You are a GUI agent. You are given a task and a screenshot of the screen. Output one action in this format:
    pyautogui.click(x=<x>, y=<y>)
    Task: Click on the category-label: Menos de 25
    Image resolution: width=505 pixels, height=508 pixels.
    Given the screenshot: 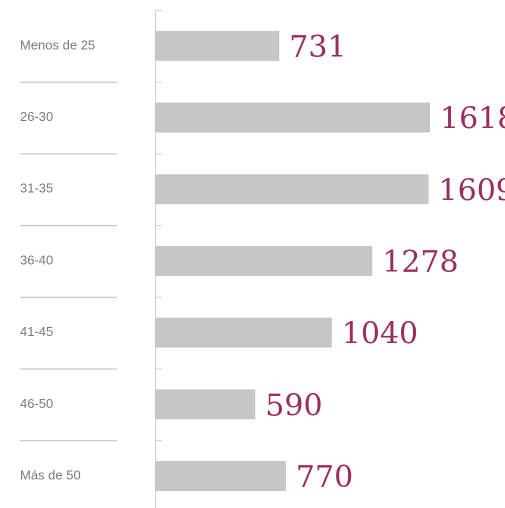 What is the action you would take?
    pyautogui.click(x=57, y=44)
    